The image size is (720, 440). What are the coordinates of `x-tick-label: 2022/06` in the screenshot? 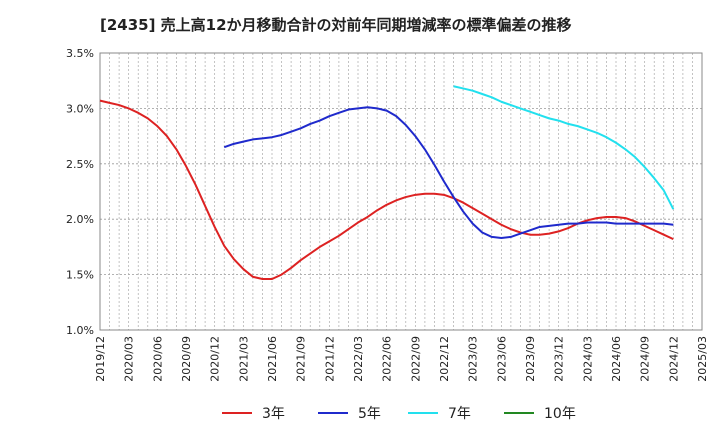 It's located at (387, 359).